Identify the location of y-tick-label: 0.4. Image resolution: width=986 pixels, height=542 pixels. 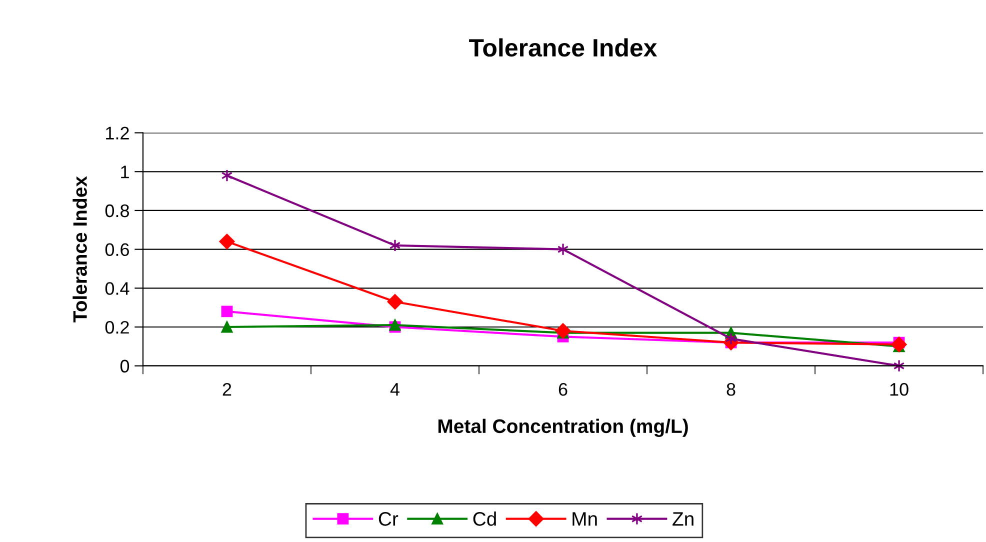
(117, 288).